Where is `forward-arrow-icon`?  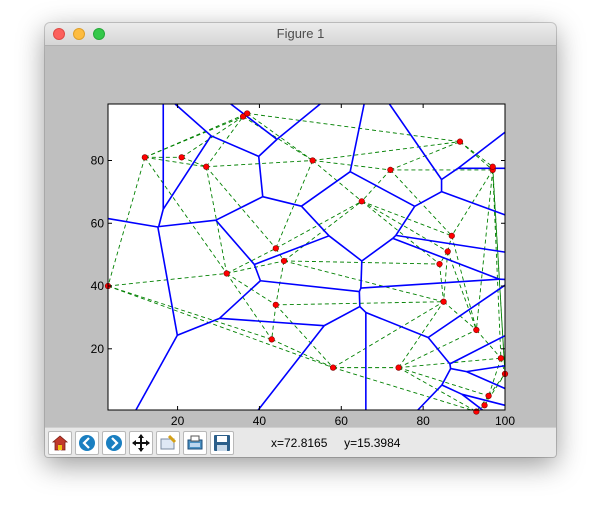
forward-arrow-icon is located at coordinates (114, 443).